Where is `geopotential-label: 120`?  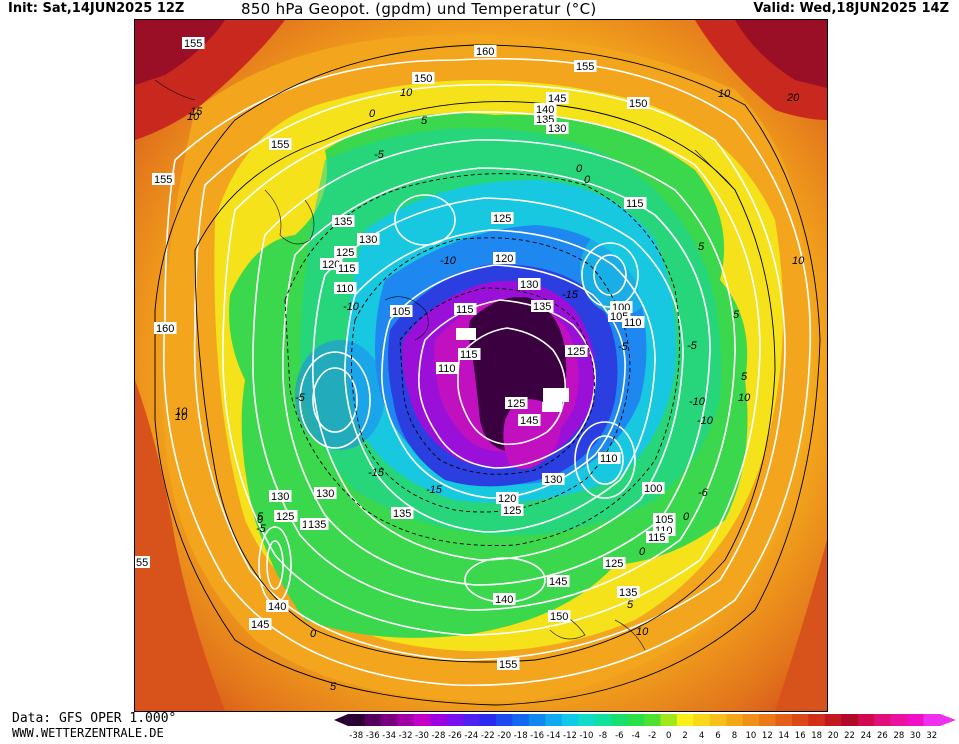 geopotential-label: 120 is located at coordinates (504, 258).